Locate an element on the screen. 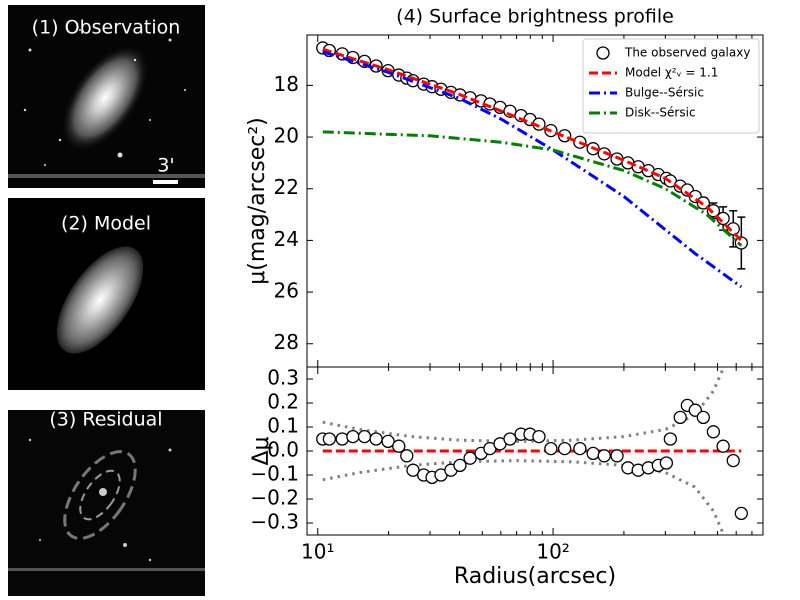 This screenshot has width=800, height=600. y-axis-label: Δμ is located at coordinates (261, 450).